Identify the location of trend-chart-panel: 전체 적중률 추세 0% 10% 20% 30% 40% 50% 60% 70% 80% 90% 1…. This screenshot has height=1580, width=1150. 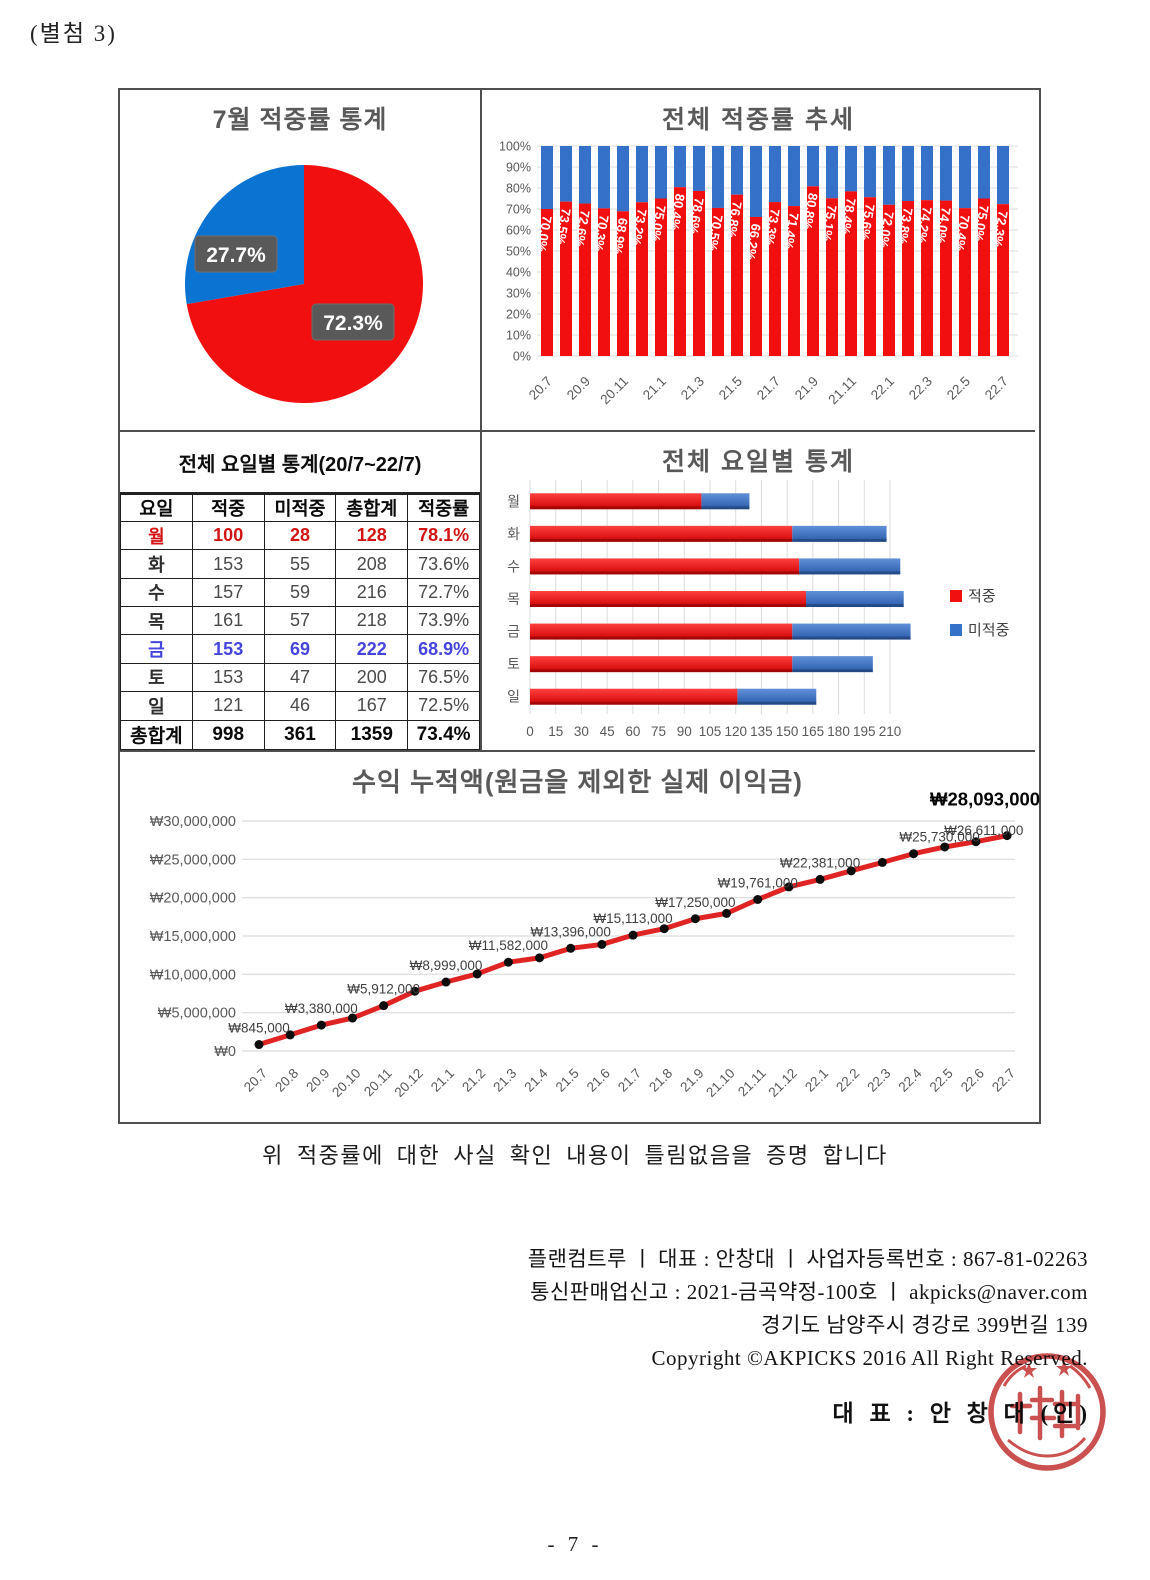
(758, 261).